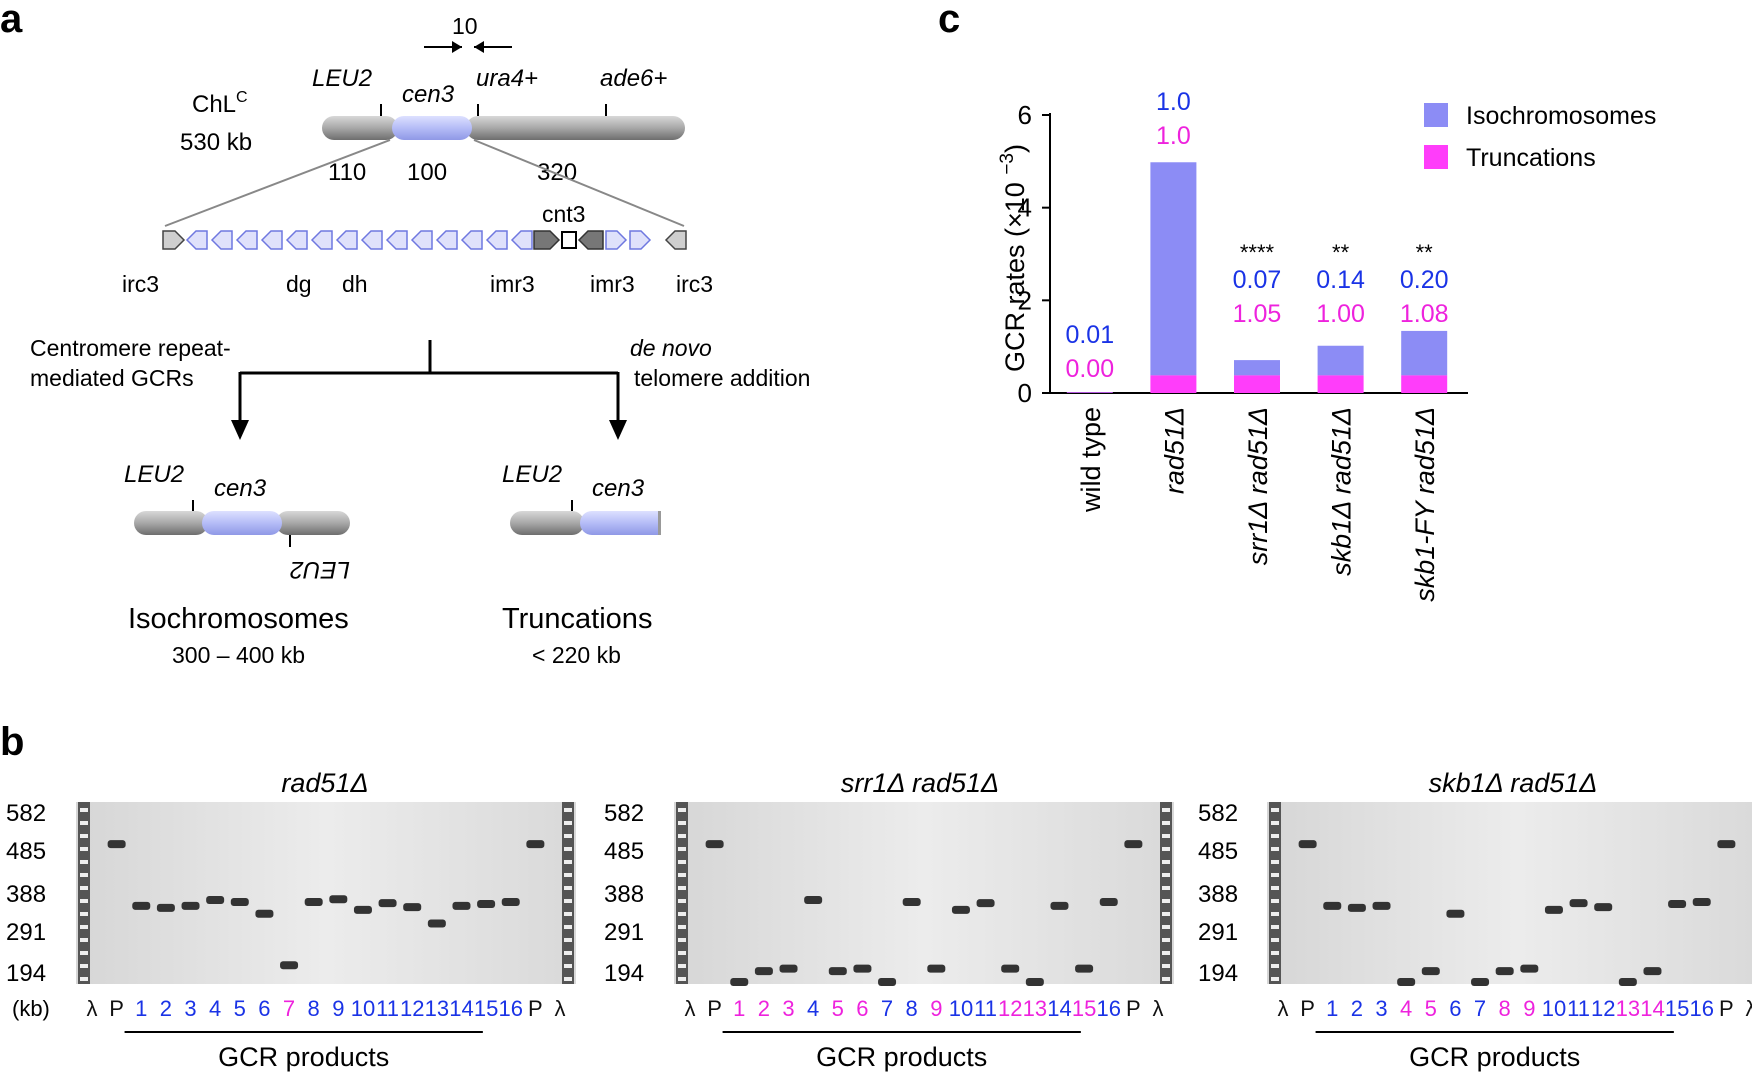 The image size is (1752, 1075). What do you see at coordinates (130, 348) in the screenshot?
I see `left-pathway-label-line1: Centromere repeat-` at bounding box center [130, 348].